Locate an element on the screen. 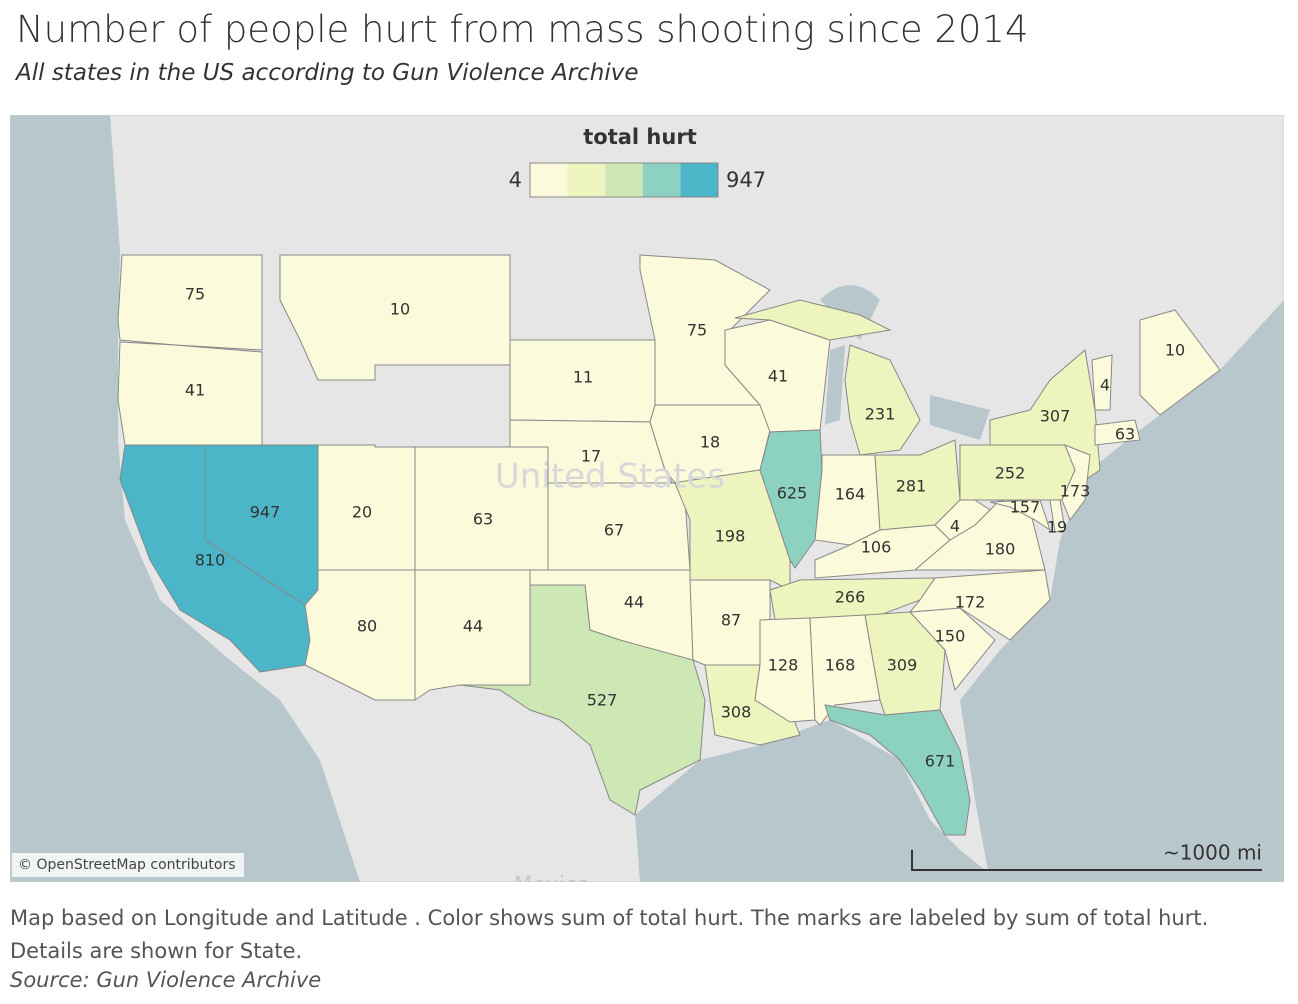 This screenshot has height=1004, width=1298. state-label: 18 is located at coordinates (710, 442).